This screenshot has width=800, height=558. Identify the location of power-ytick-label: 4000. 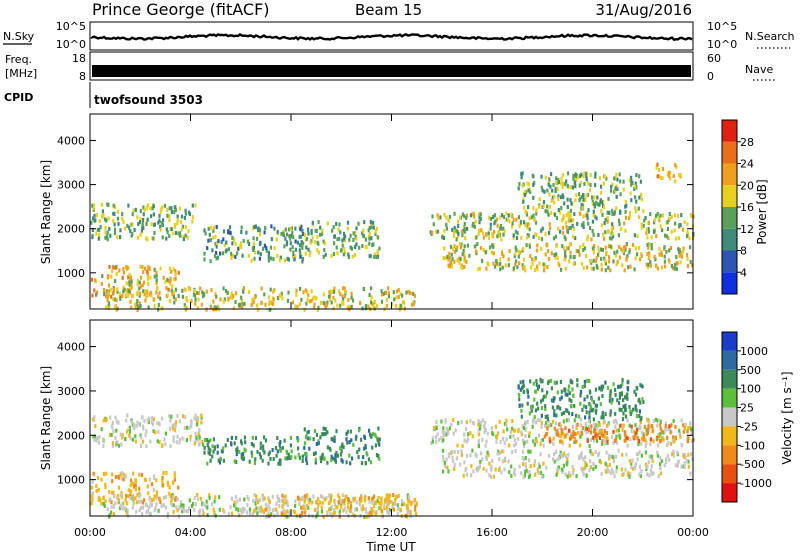
(71, 140).